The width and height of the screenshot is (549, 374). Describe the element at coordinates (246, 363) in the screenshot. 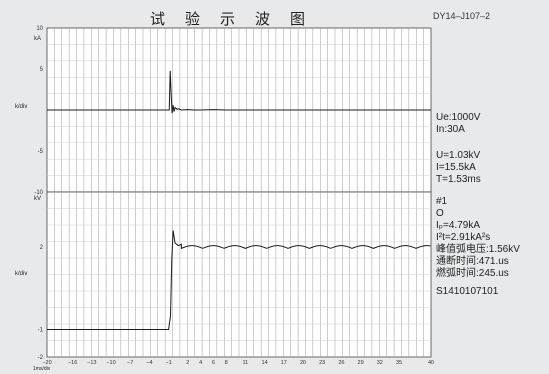

I see `x-tick-label: 11` at that location.